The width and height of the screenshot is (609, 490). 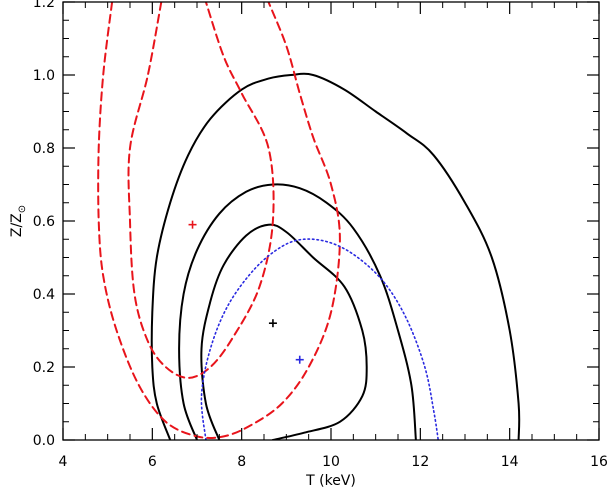 I want to click on y-tick-label: 0.6, so click(x=44, y=222).